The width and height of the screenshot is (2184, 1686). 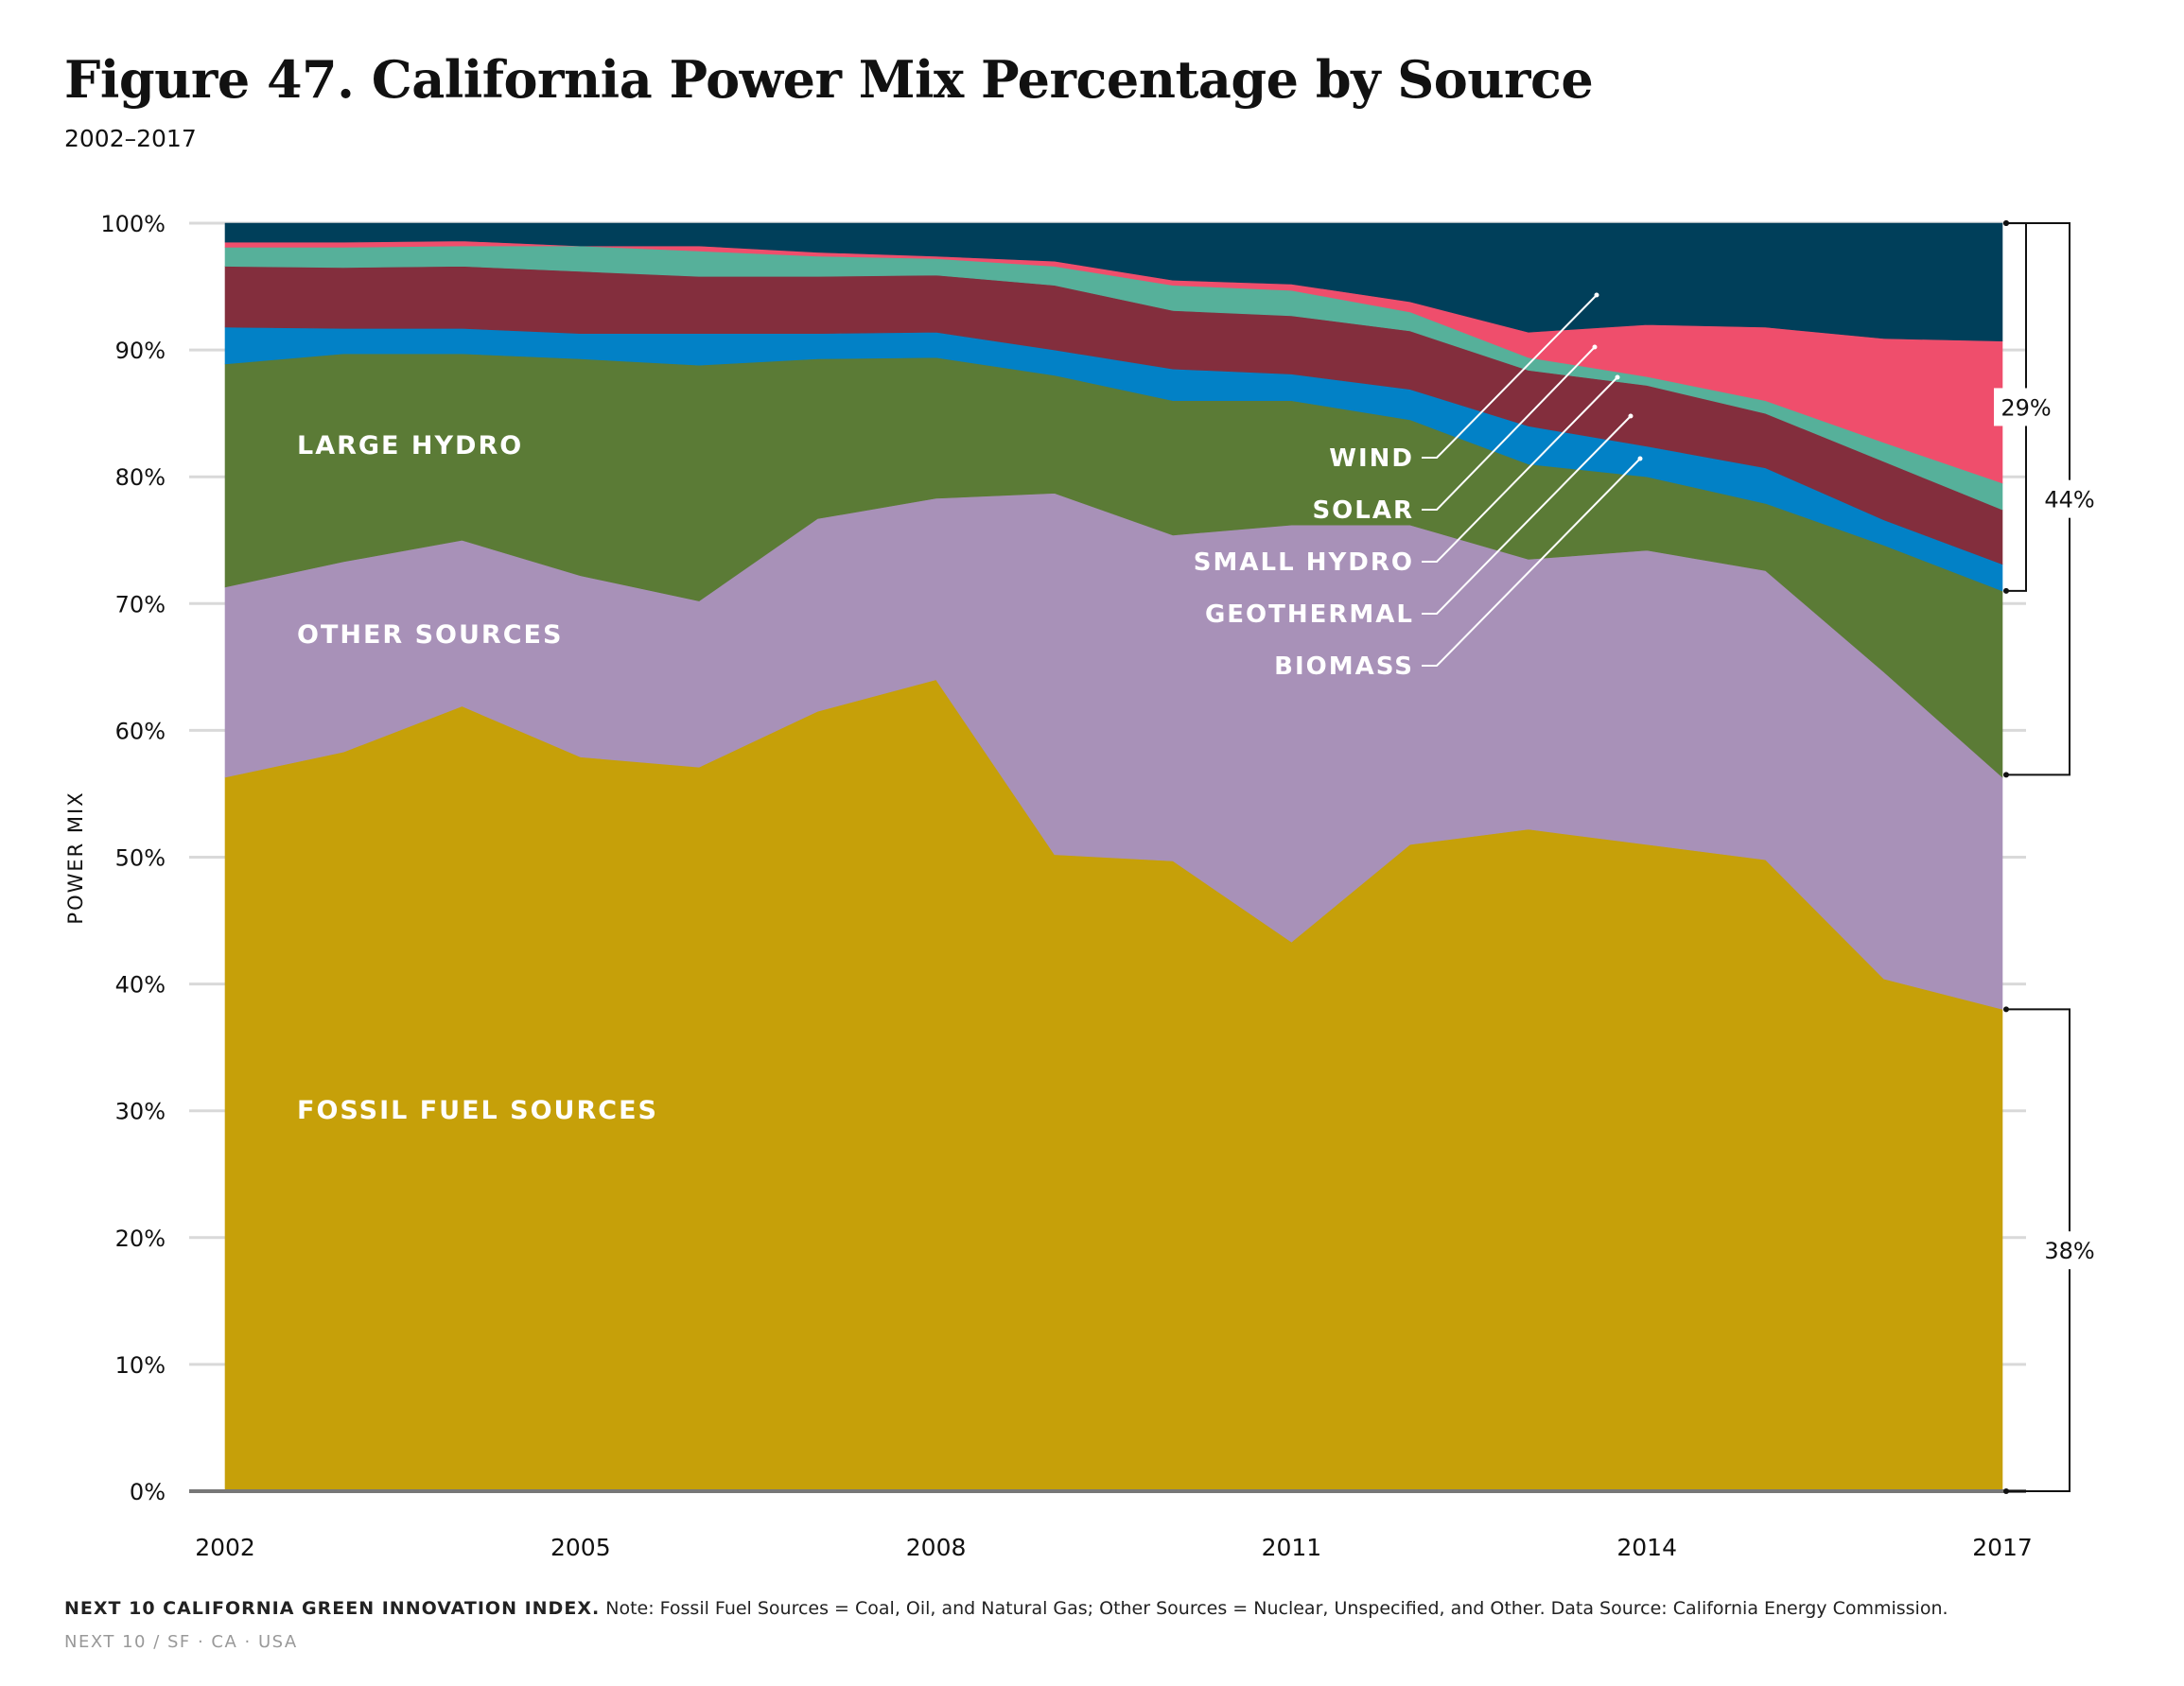 I want to click on y-tick-label: 10%, so click(x=140, y=1365).